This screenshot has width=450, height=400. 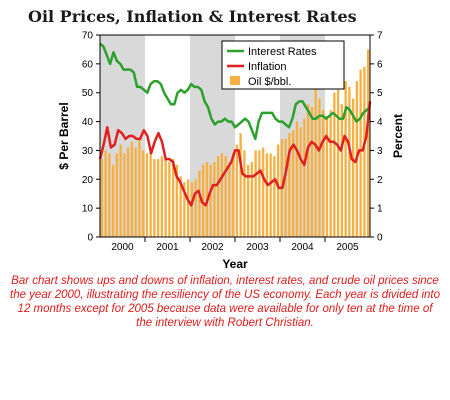 I want to click on right-tick-label: 0, so click(x=380, y=238).